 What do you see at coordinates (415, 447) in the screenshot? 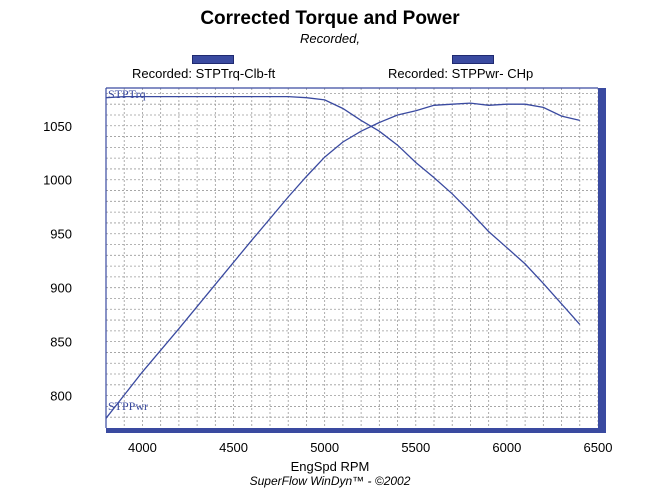
I see `x-tick-label: 5500` at bounding box center [415, 447].